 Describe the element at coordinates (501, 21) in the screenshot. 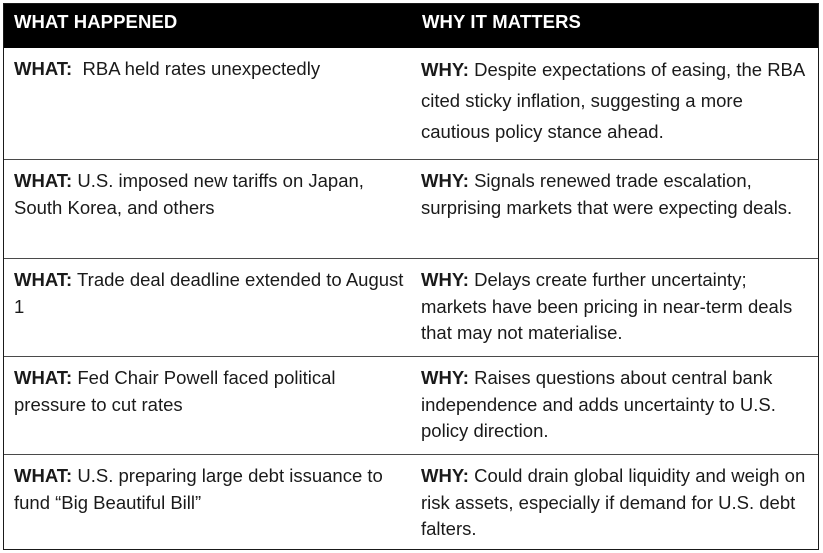

I see `header-why-it-matters: WHY IT MATTERS` at that location.